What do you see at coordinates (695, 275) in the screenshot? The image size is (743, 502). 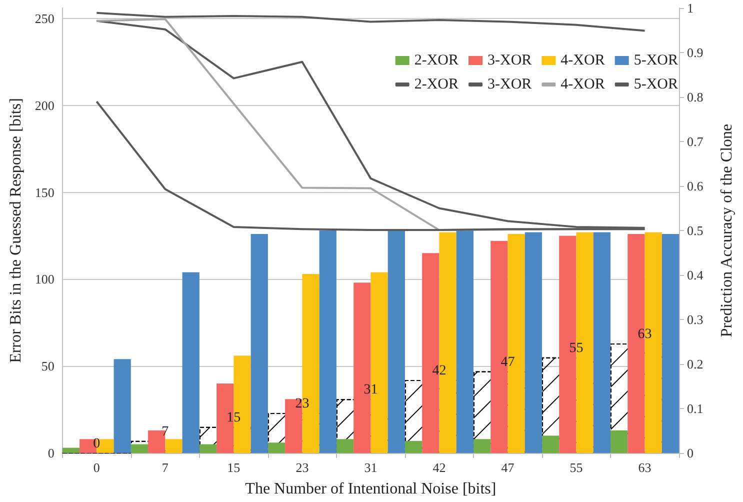 I see `y2-tick-label: 0.4` at bounding box center [695, 275].